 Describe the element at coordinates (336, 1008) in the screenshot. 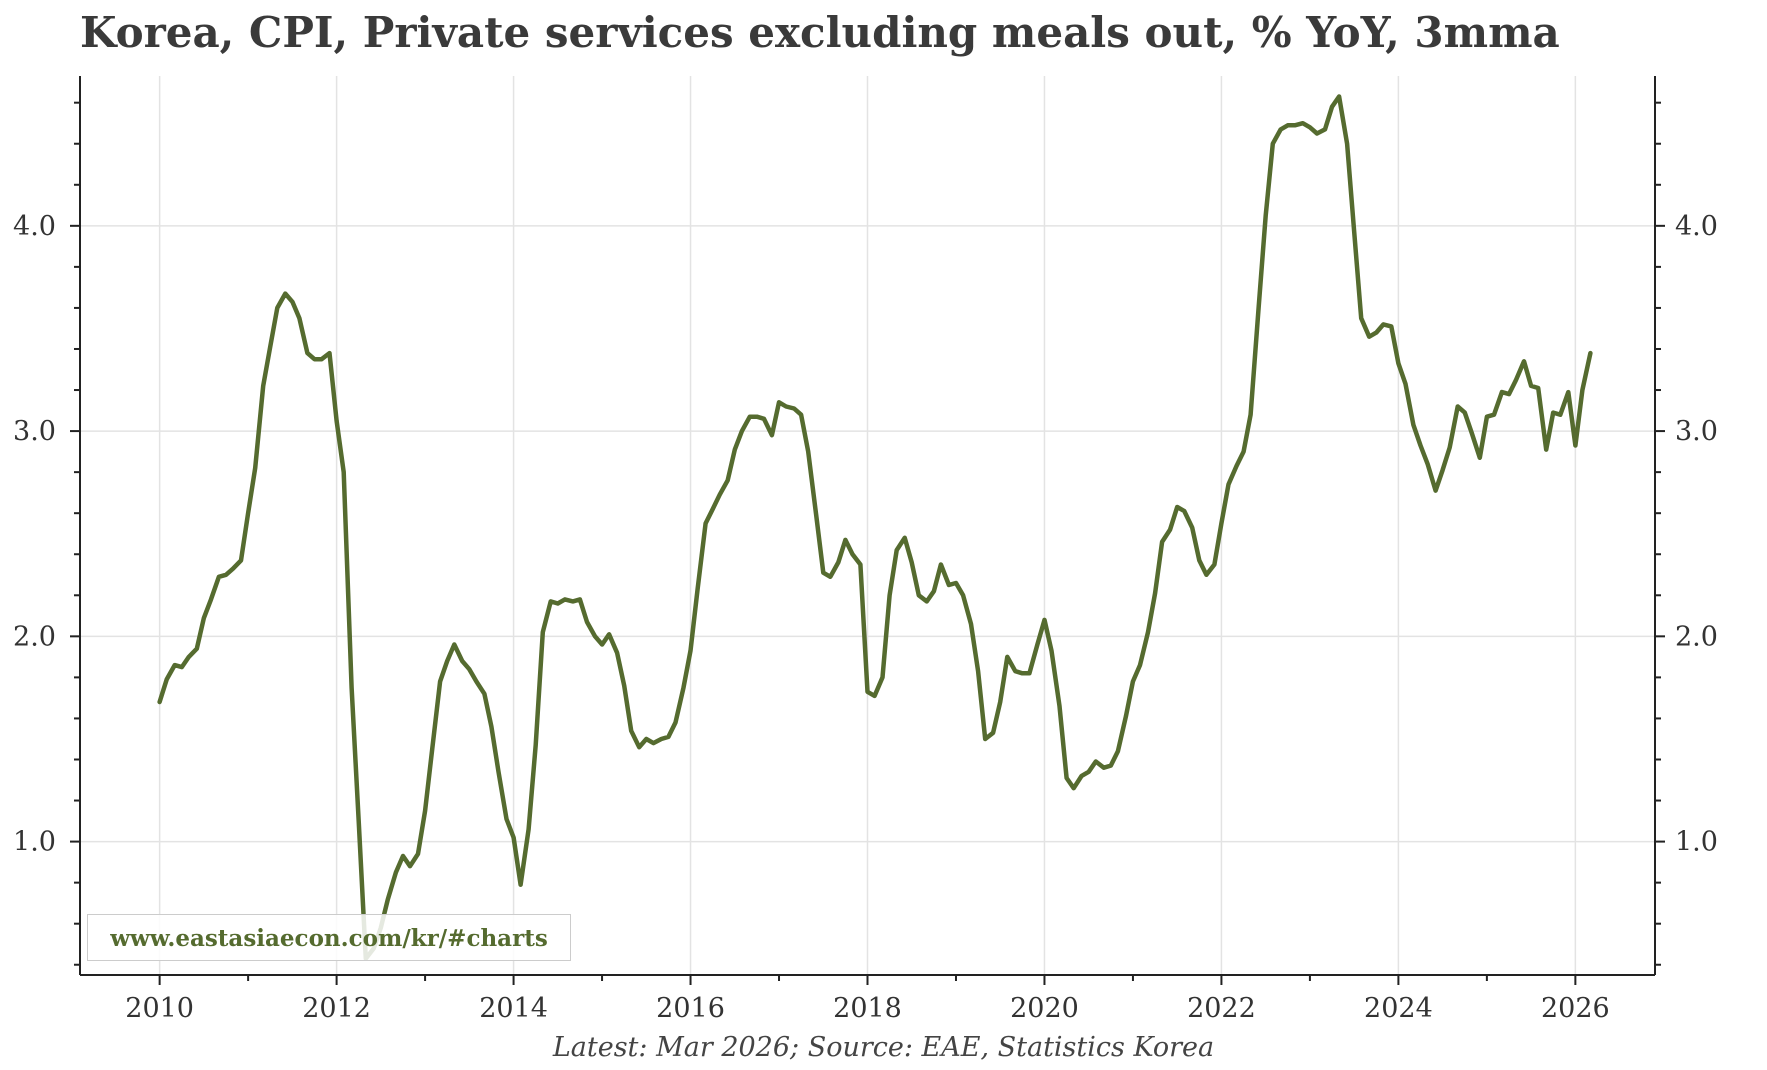

I see `x-tick-label: 2012` at that location.